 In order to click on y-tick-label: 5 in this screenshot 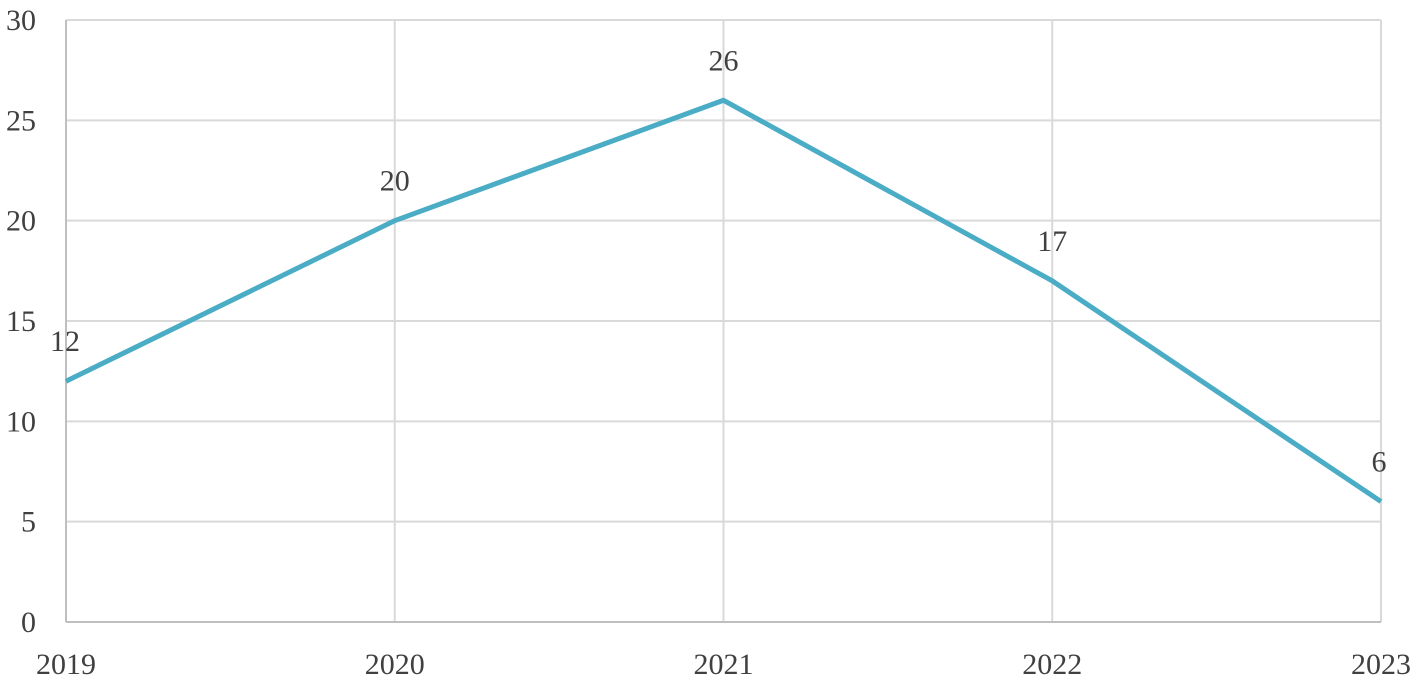, I will do `click(28, 522)`.